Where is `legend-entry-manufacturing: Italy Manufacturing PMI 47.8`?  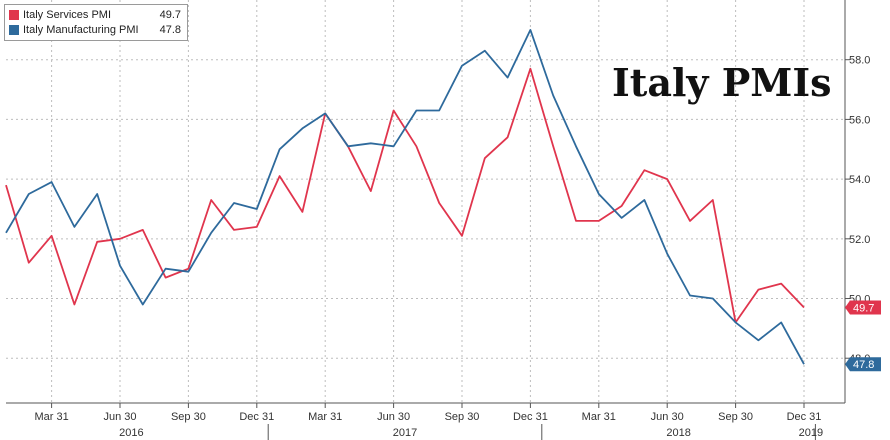
legend-entry-manufacturing: Italy Manufacturing PMI 47.8 is located at coordinates (95, 29).